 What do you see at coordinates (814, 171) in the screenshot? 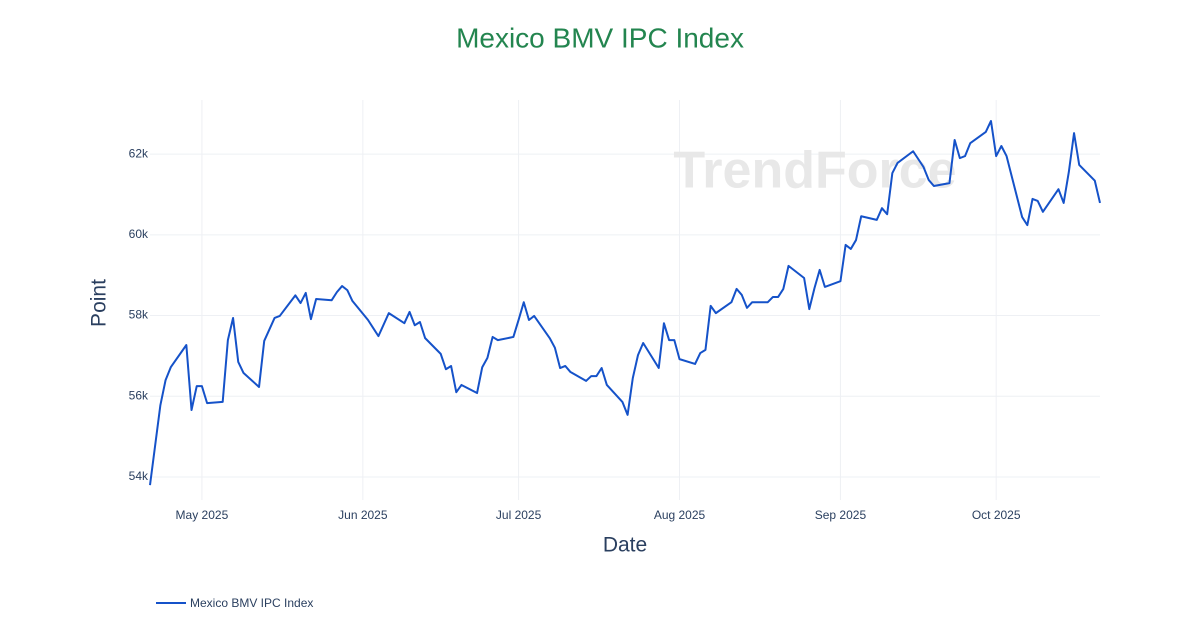
I see `watermark: TrendForce` at bounding box center [814, 171].